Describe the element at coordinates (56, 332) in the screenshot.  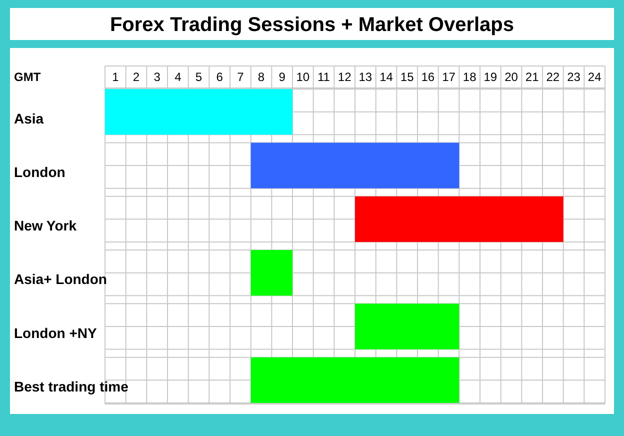
I see `y-tick-label: London +NY` at that location.